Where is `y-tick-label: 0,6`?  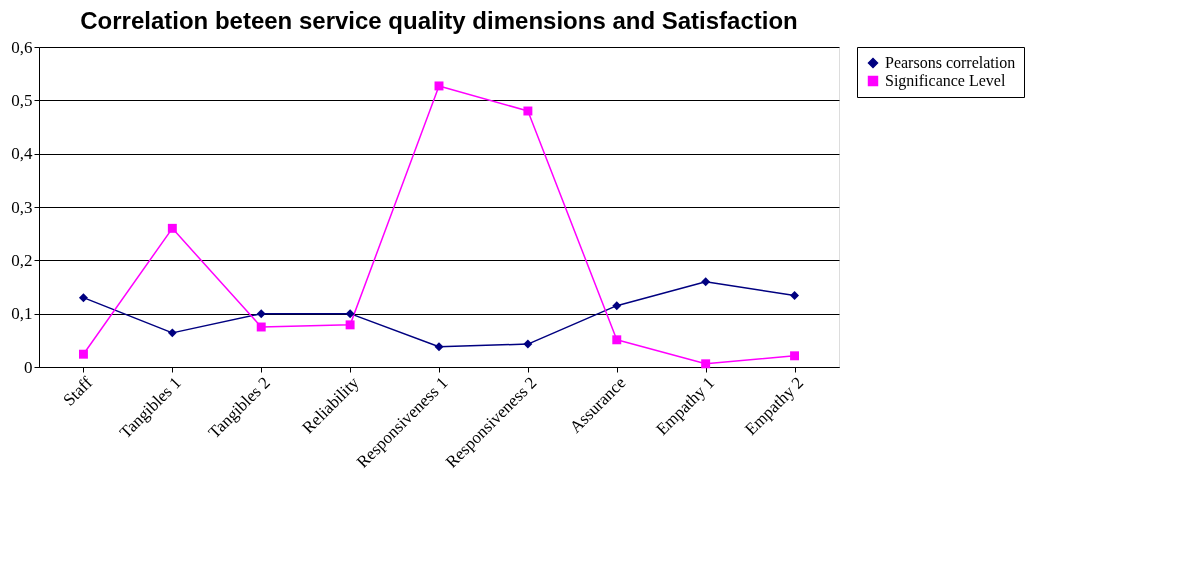 y-tick-label: 0,6 is located at coordinates (22, 47).